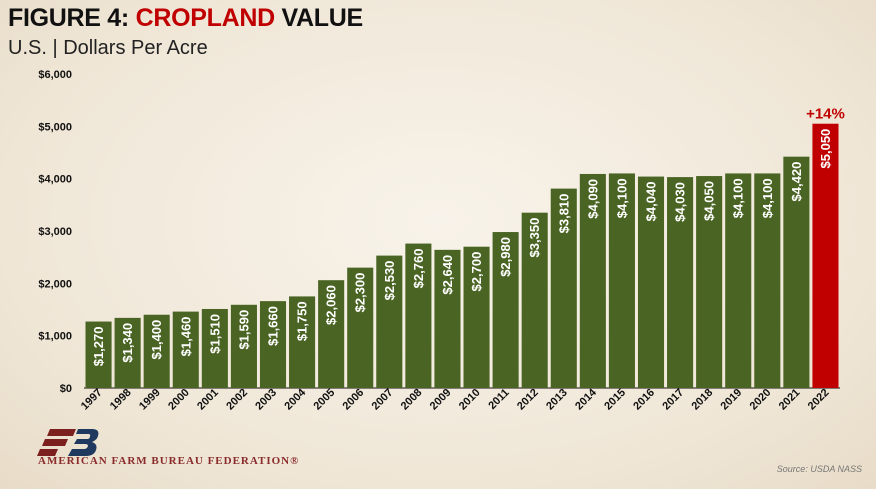 Image resolution: width=876 pixels, height=489 pixels. Describe the element at coordinates (127, 343) in the screenshot. I see `bar-value-label: $1,340` at that location.